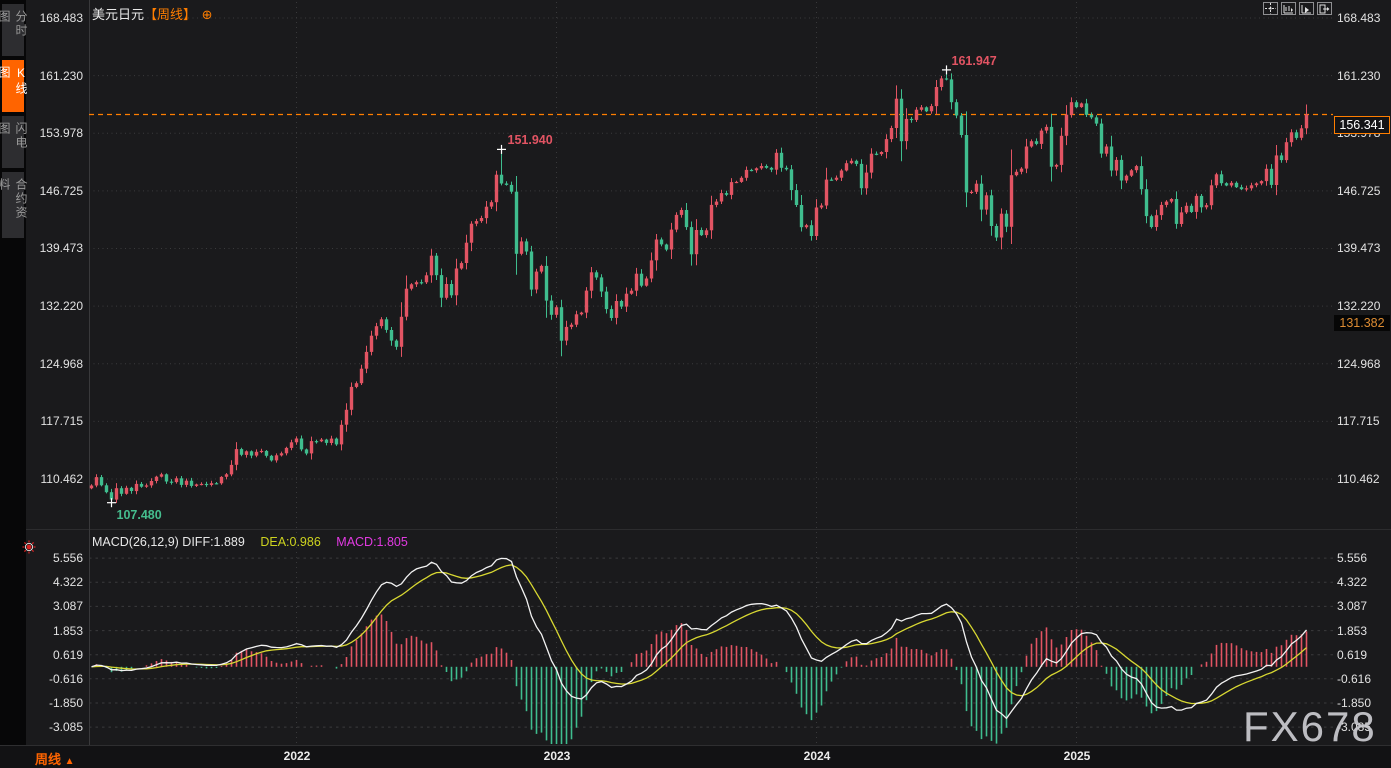 Image resolution: width=1391 pixels, height=768 pixels. I want to click on period-arrow-icon: ▲, so click(69, 761).